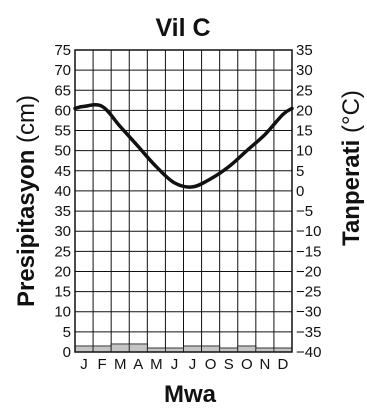 The width and height of the screenshot is (367, 408). Describe the element at coordinates (304, 131) in the screenshot. I see `right-tick-label: 15` at that location.